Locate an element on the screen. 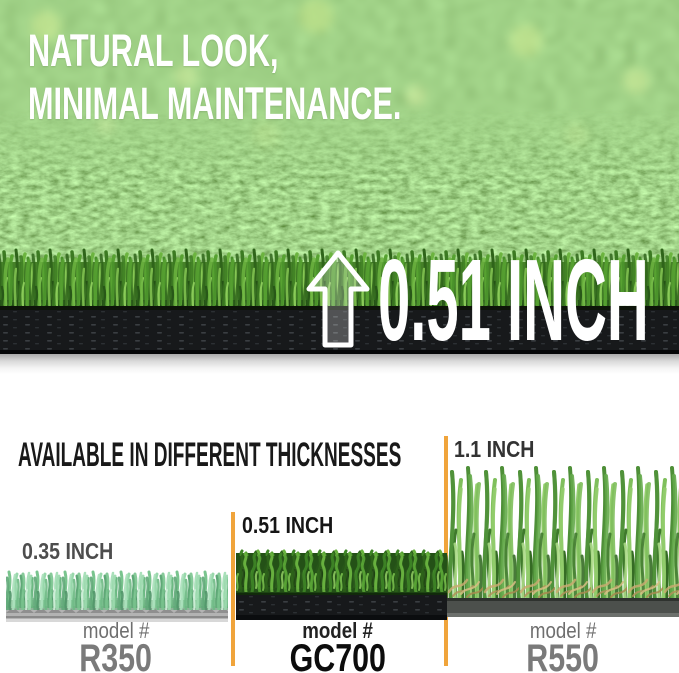 This screenshot has width=679, height=673. gc700-sample-image is located at coordinates (341, 584).